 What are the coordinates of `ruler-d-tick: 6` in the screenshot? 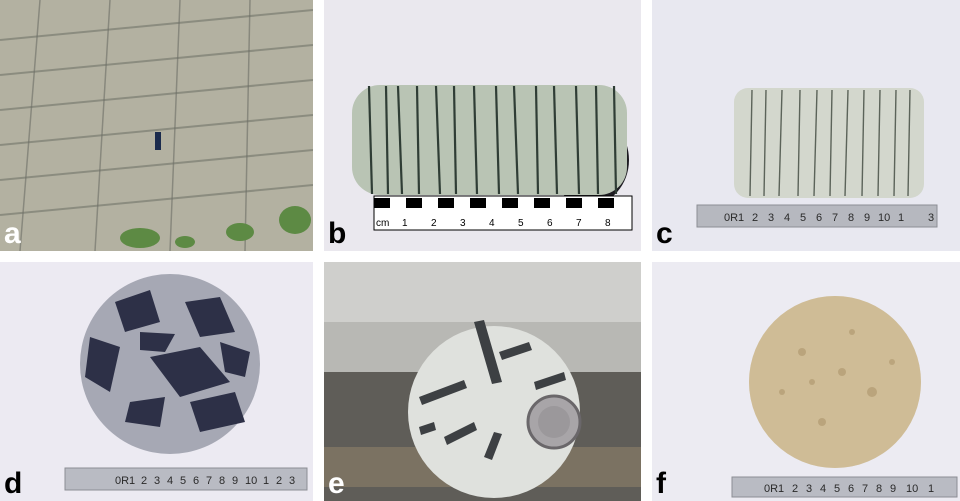 It's located at (196, 481).